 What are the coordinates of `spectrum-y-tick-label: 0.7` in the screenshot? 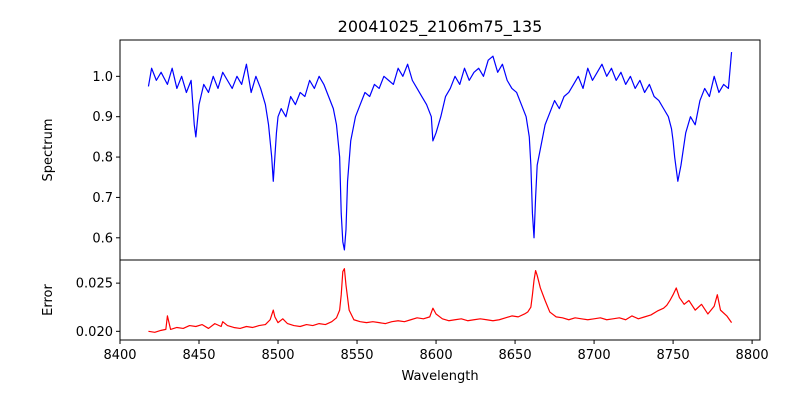 It's located at (102, 198).